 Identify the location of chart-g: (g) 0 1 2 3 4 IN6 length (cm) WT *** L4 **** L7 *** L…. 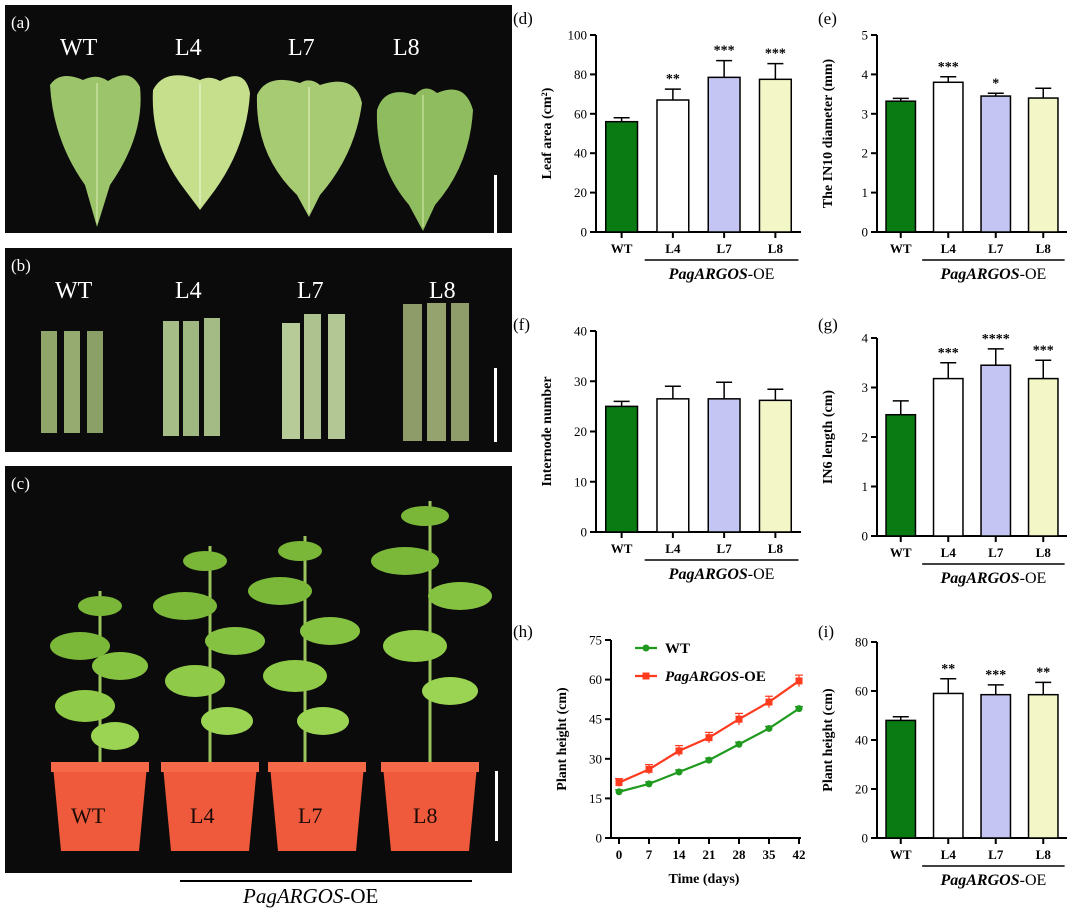
(942, 451).